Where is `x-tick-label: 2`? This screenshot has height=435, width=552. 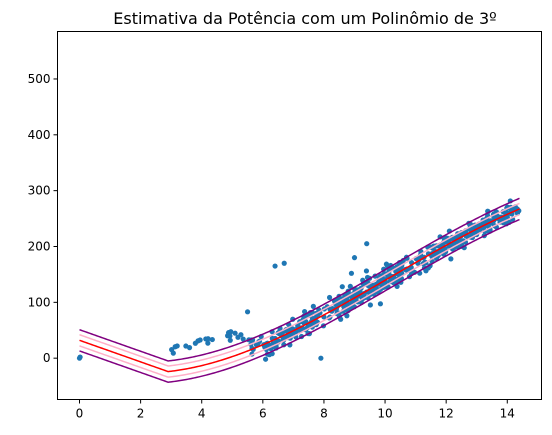
x-tick-label: 2 is located at coordinates (141, 414).